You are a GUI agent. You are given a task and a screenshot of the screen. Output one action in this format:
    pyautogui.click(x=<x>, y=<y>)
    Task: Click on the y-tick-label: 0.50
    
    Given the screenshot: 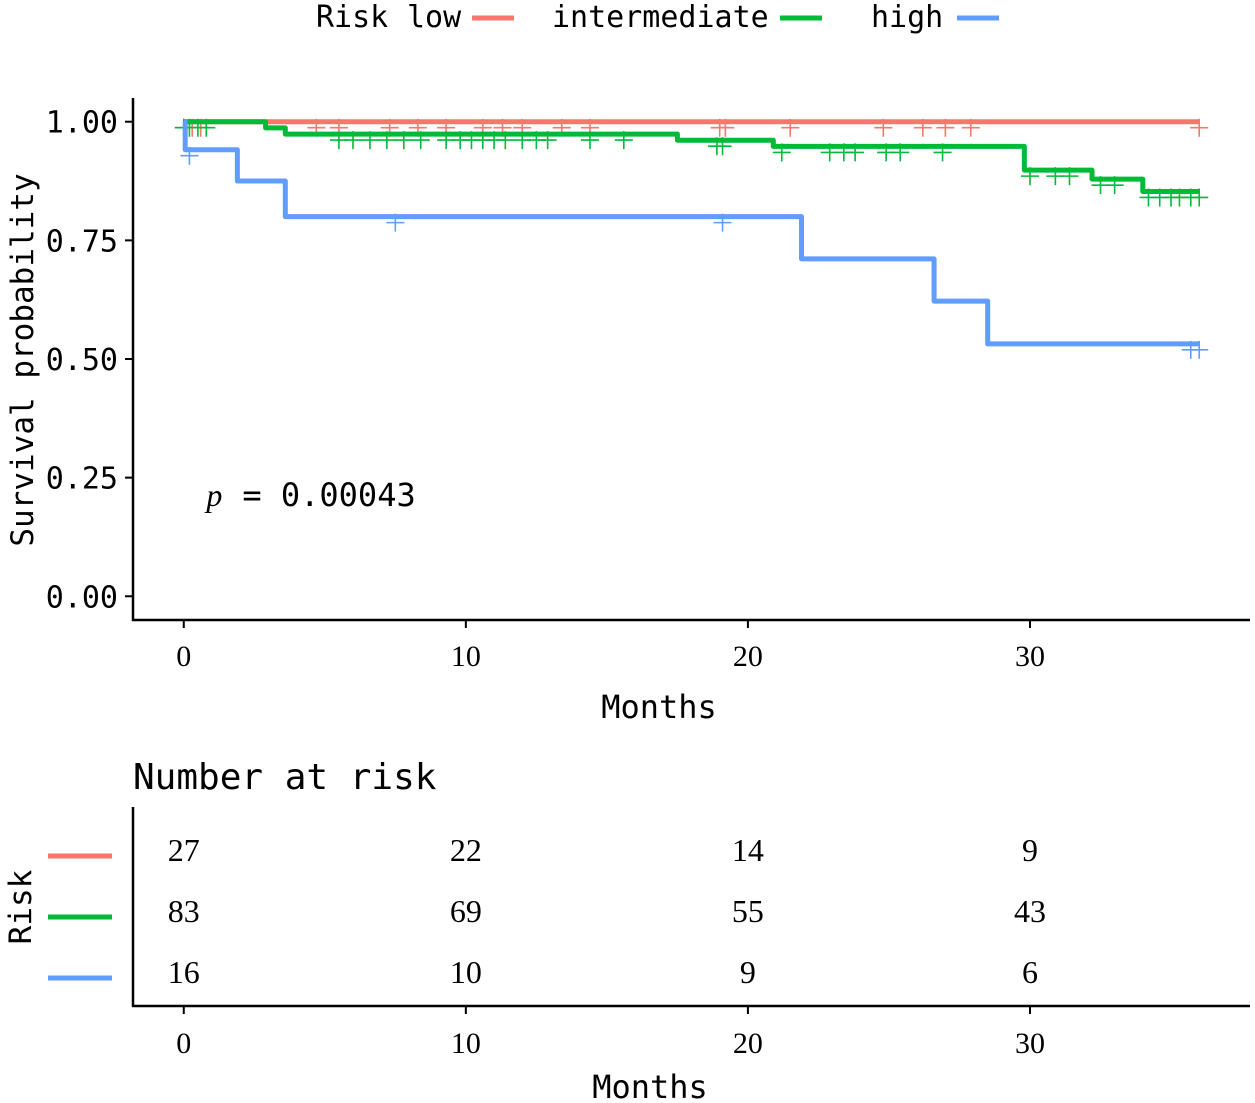 What is the action you would take?
    pyautogui.click(x=82, y=360)
    